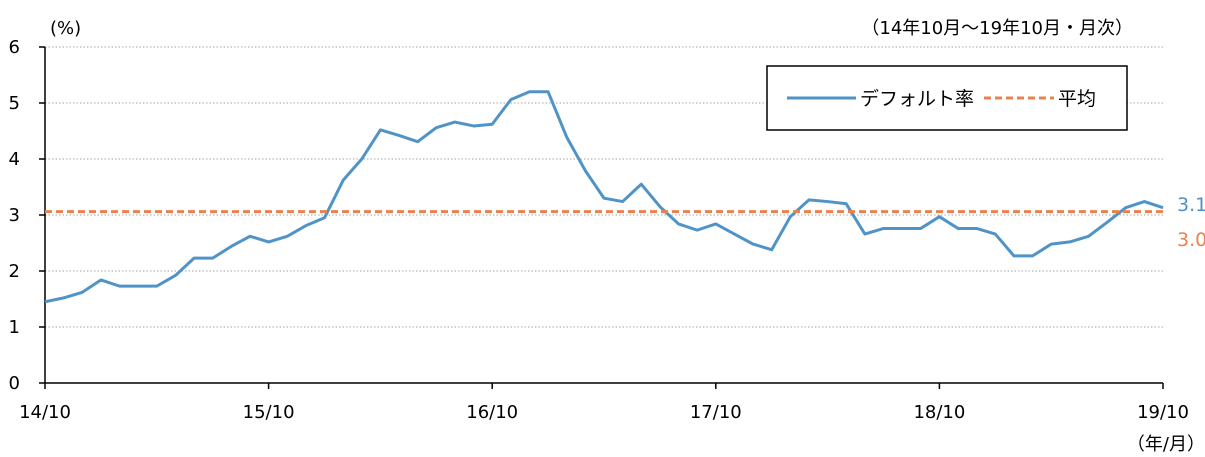  I want to click on end-label-average: 3.0, so click(1191, 240).